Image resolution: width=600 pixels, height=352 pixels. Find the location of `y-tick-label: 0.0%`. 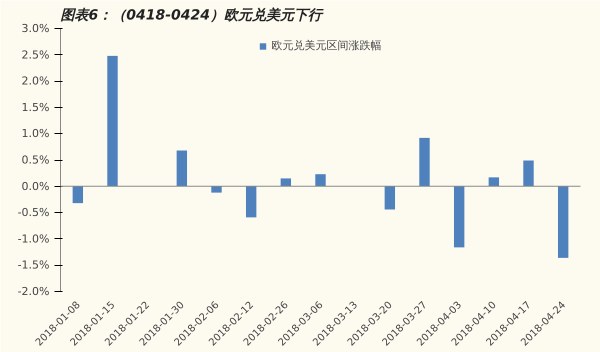

y-tick-label: 0.0% is located at coordinates (36, 186).